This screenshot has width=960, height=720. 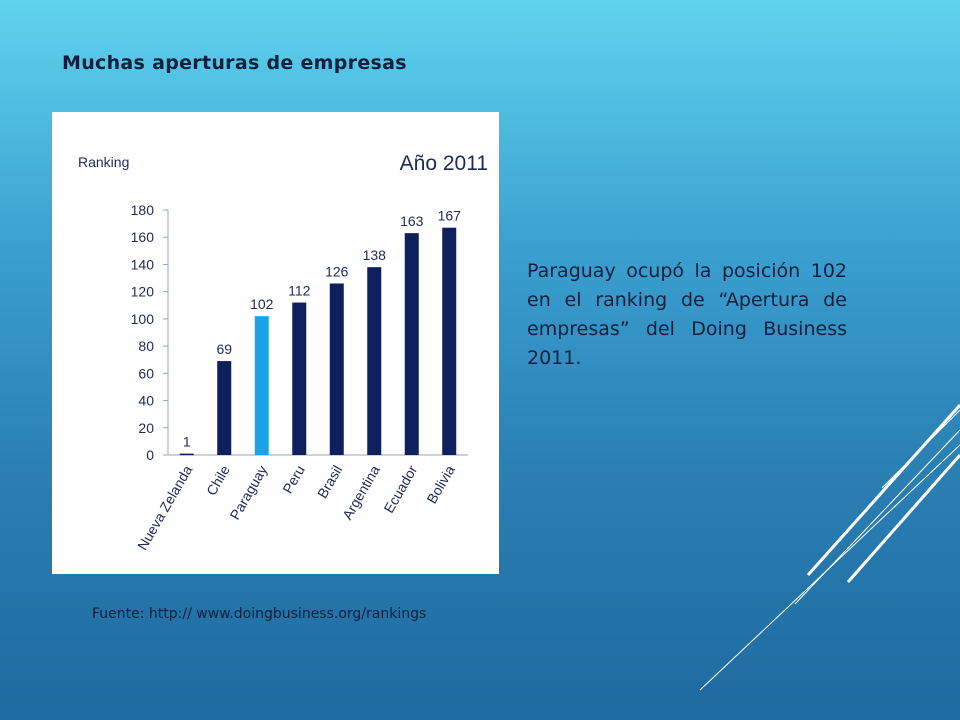 What do you see at coordinates (143, 237) in the screenshot?
I see `y-tick-label: 160` at bounding box center [143, 237].